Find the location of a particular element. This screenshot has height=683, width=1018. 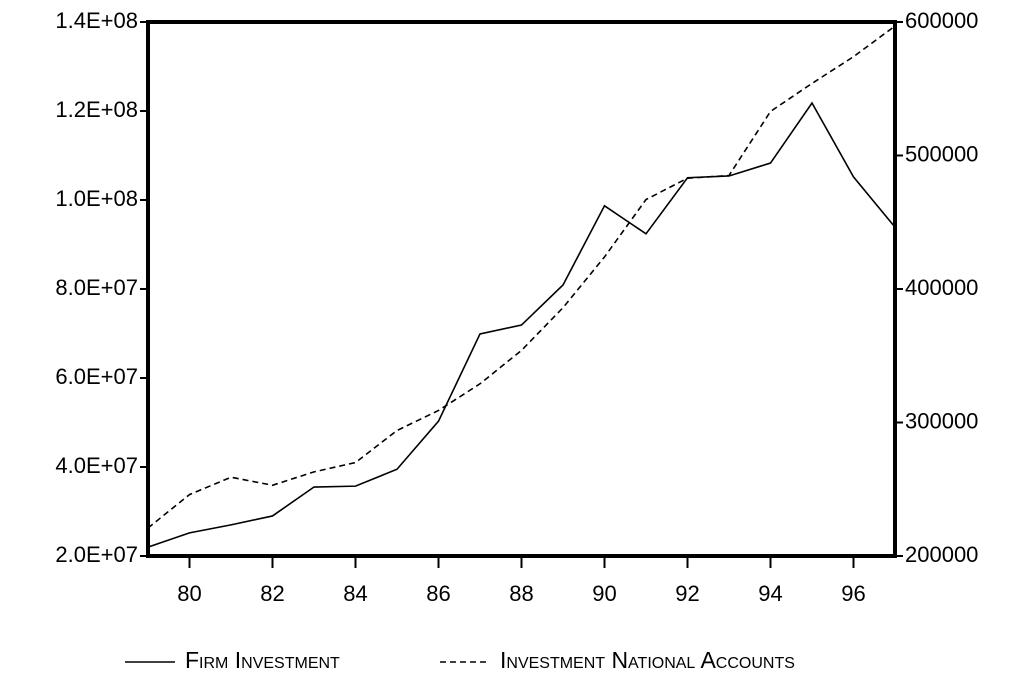

y-tick-label: 6.0E+07 is located at coordinates (96, 376).